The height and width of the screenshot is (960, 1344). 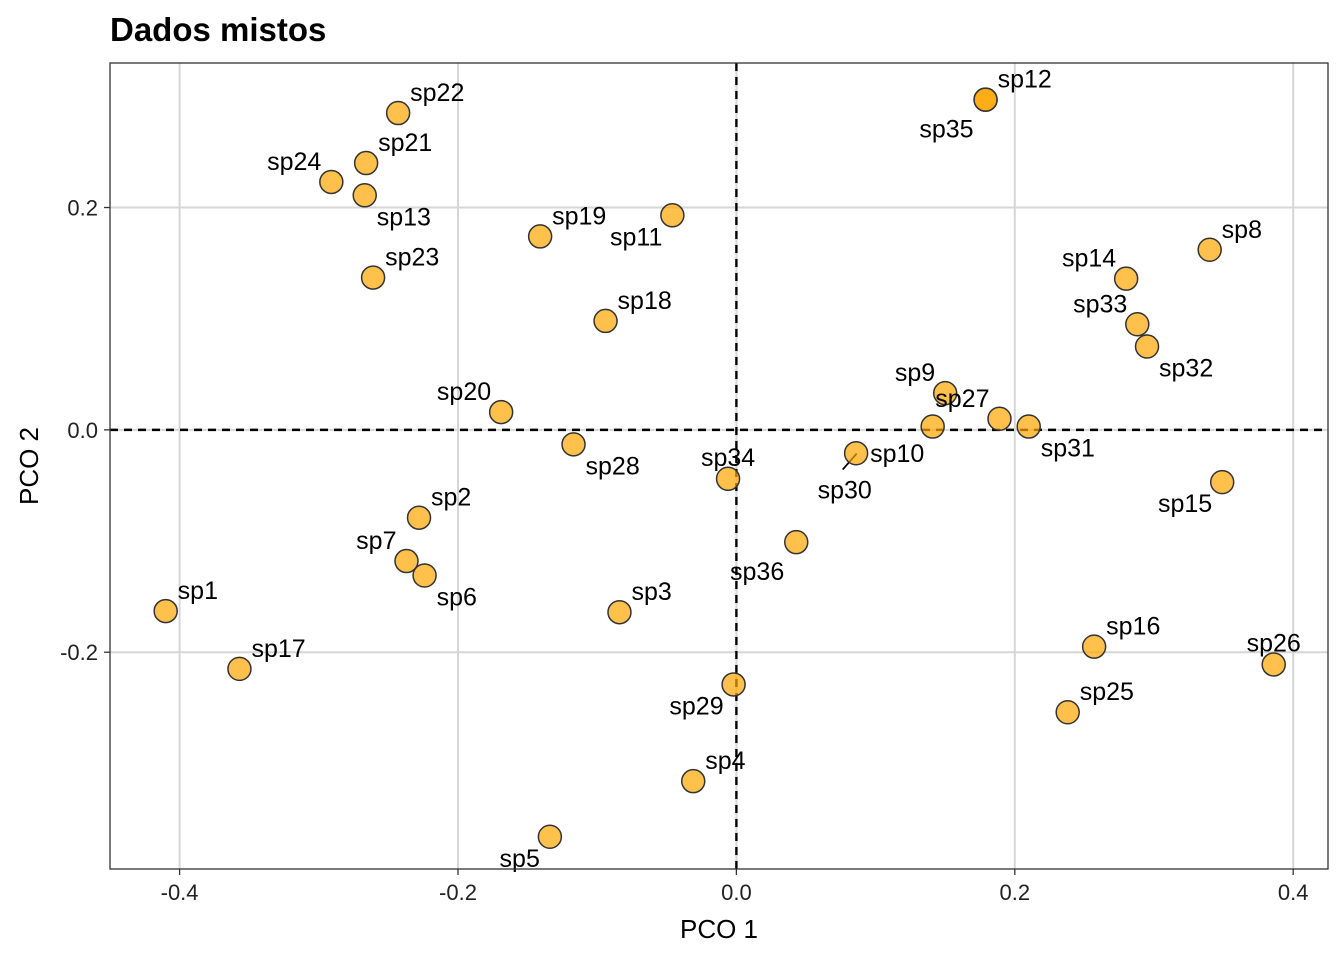 What do you see at coordinates (406, 561) in the screenshot?
I see `point-sp7` at bounding box center [406, 561].